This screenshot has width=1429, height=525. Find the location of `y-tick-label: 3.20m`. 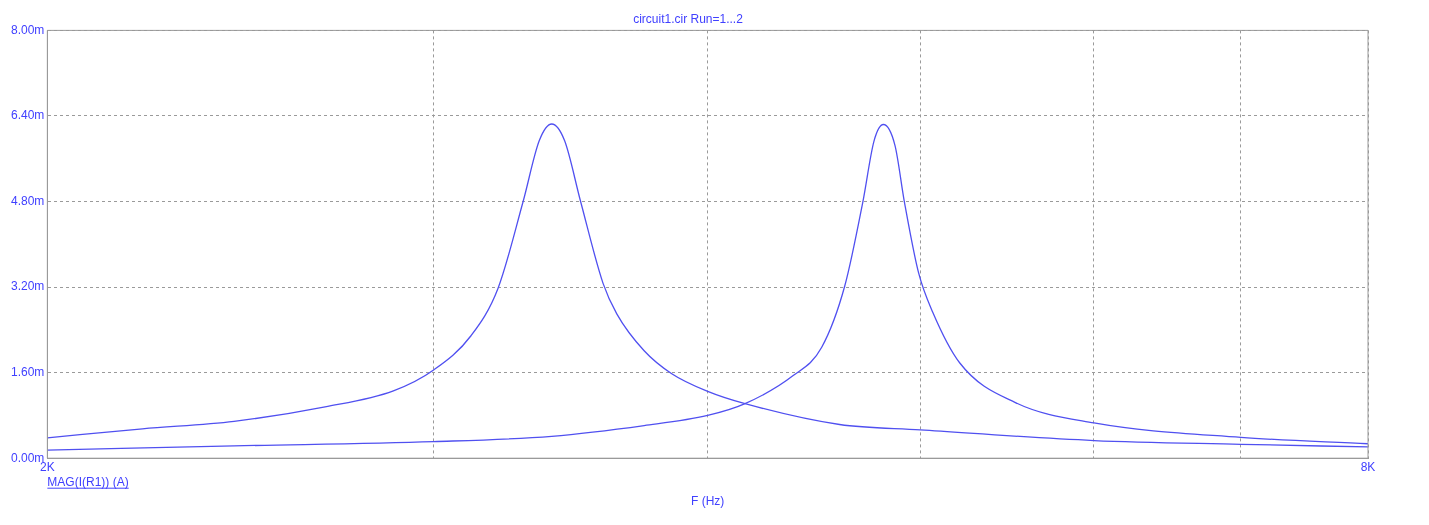

y-tick-label: 3.20m is located at coordinates (27, 286).